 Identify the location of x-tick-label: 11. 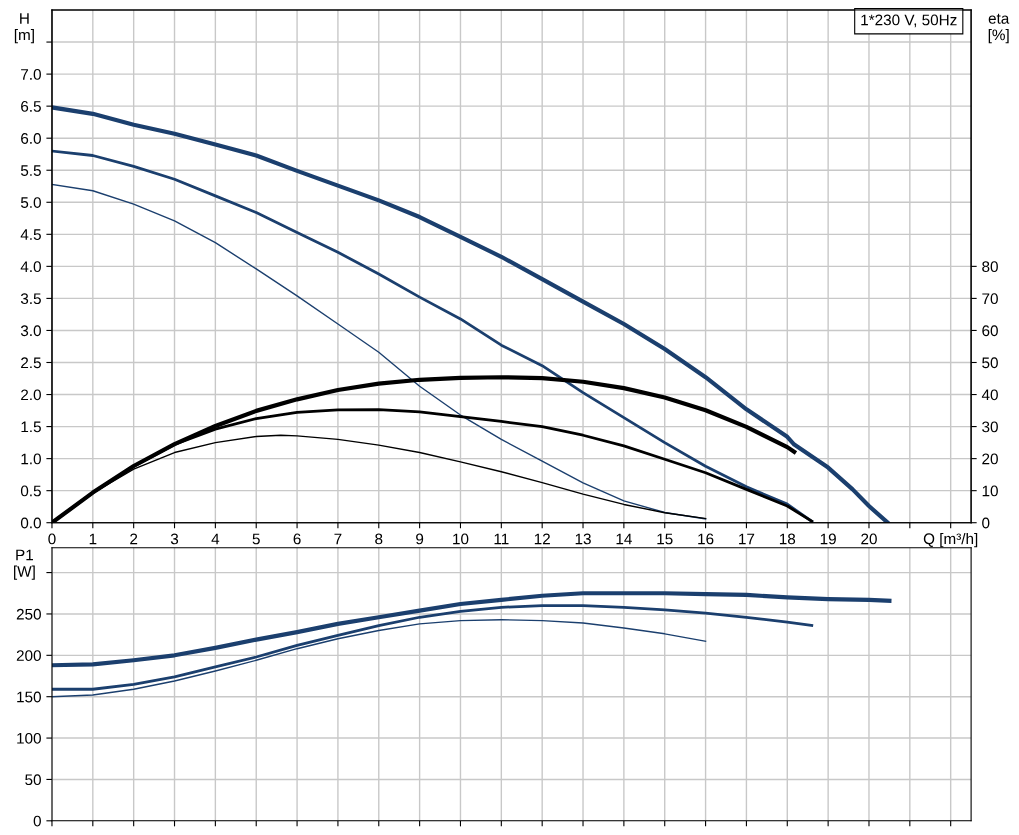
(501, 539).